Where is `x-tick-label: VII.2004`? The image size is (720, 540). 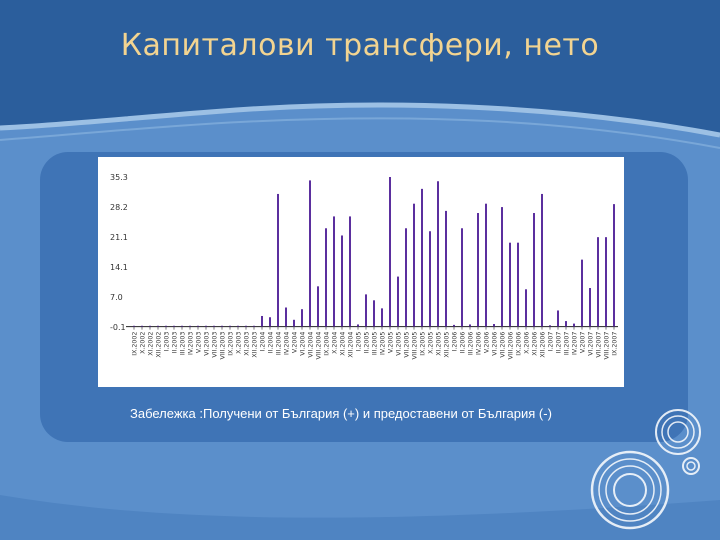
x-tick-label: VII.2004 is located at coordinates (311, 345).